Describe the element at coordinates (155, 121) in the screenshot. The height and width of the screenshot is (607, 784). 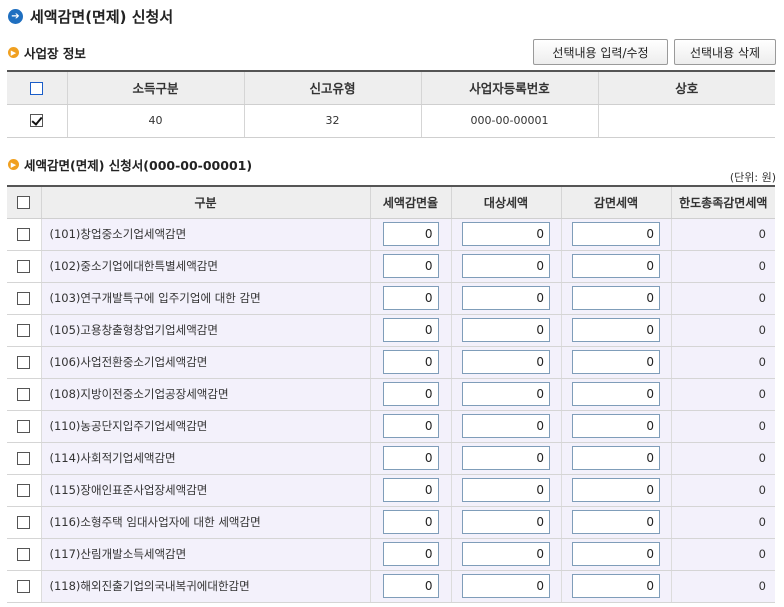
I see `income-type-cell: 40` at that location.